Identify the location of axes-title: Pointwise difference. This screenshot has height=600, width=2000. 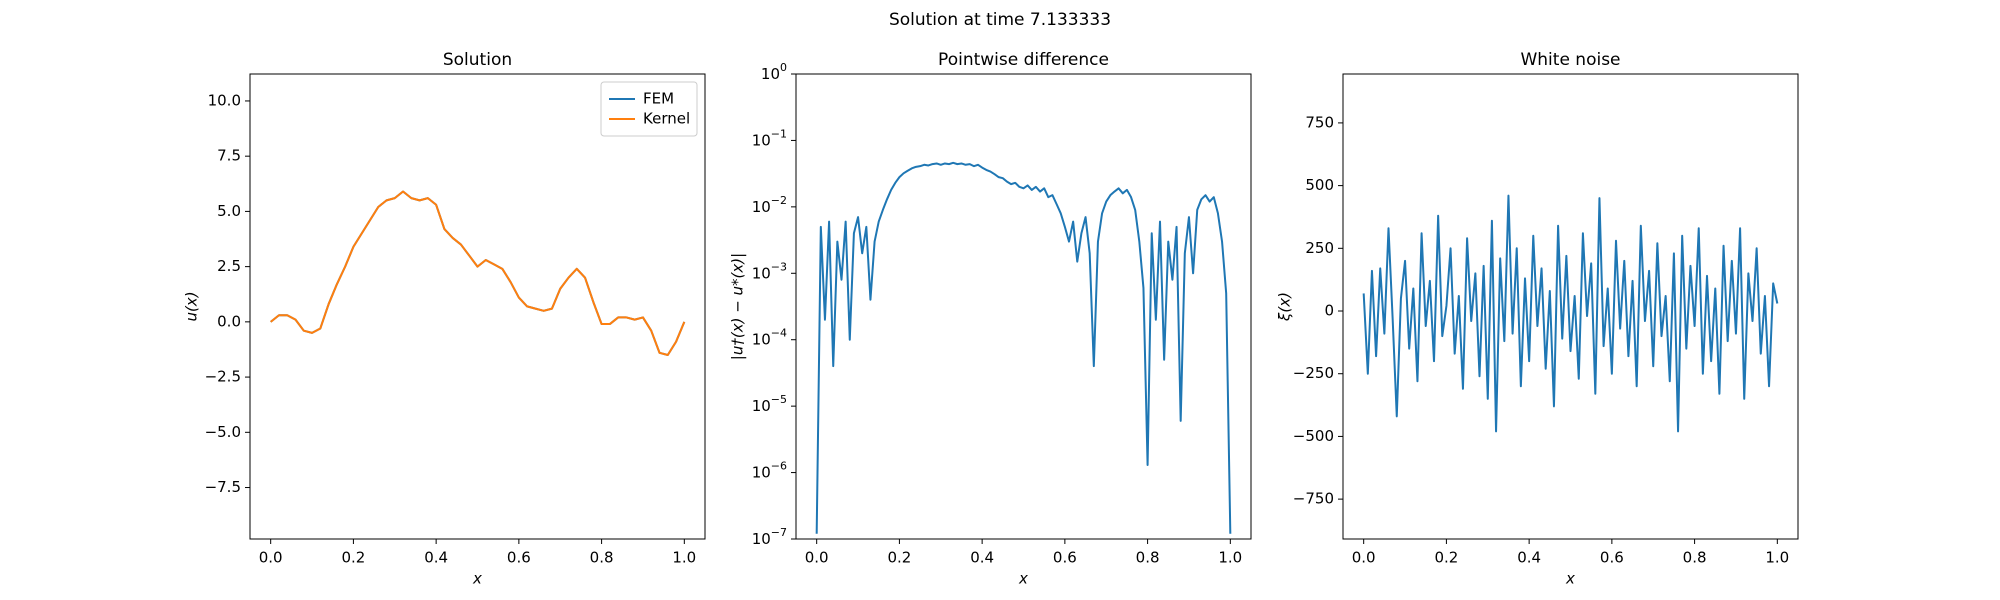
(1023, 60).